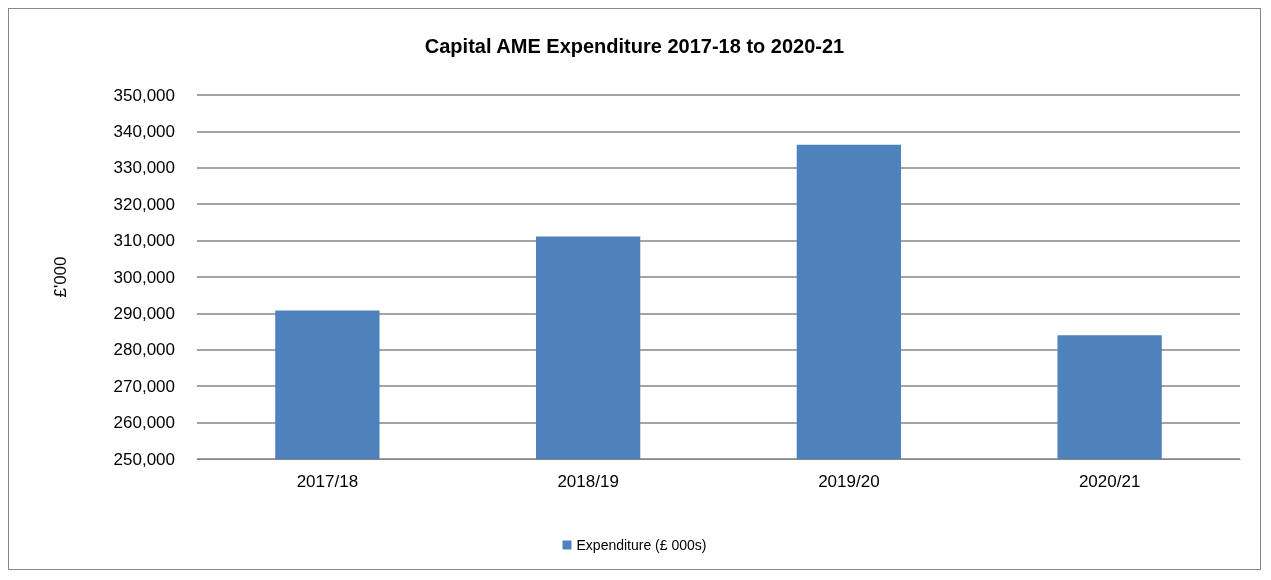 The image size is (1271, 580). Describe the element at coordinates (144, 350) in the screenshot. I see `y-tick-label: 280,000` at that location.